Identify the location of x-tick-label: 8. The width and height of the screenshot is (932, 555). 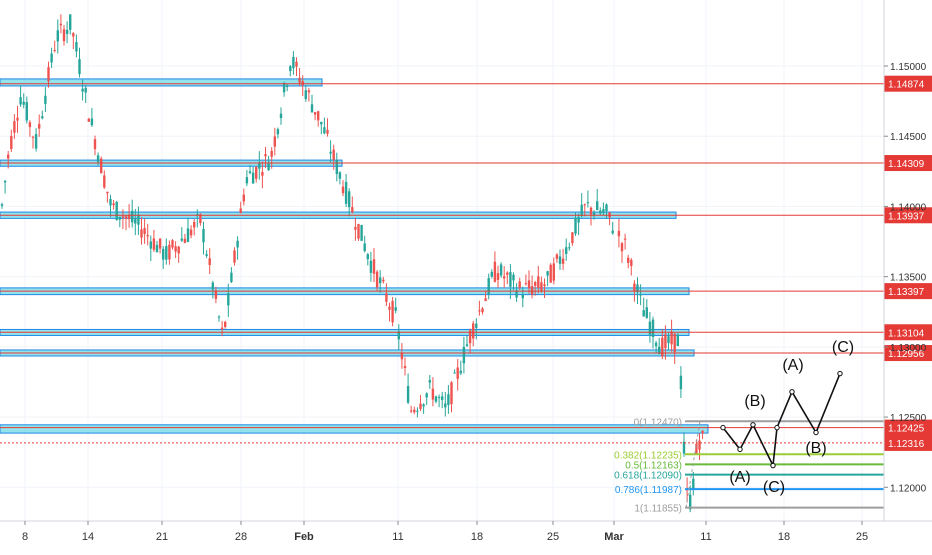
(25, 537).